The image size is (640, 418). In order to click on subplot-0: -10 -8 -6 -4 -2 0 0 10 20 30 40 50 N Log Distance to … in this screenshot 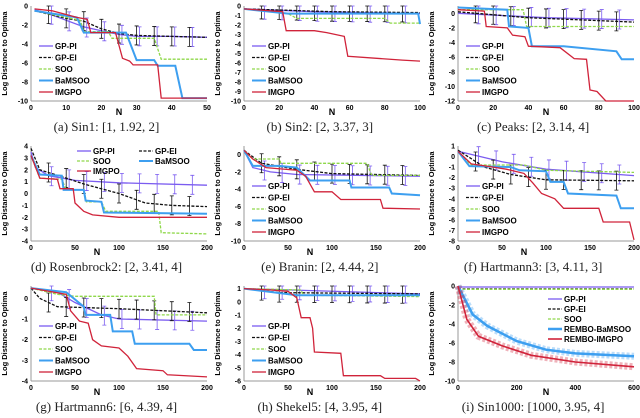, I will do `click(106, 69)`.